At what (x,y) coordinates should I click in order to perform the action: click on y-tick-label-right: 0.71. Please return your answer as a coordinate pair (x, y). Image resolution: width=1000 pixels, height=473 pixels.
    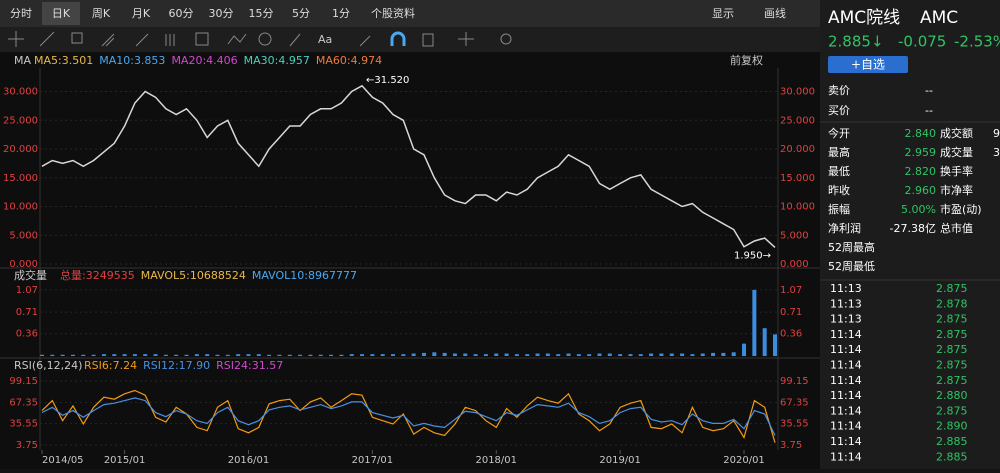
    Looking at the image, I should click on (791, 312).